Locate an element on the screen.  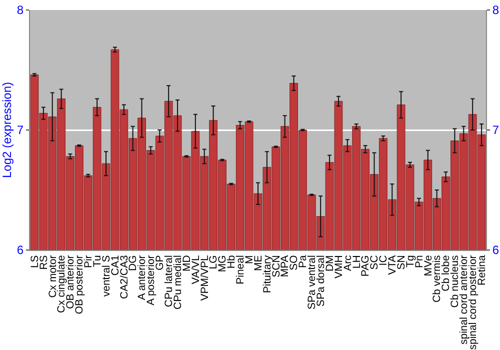
x-tick-label: MVe is located at coordinates (428, 265).